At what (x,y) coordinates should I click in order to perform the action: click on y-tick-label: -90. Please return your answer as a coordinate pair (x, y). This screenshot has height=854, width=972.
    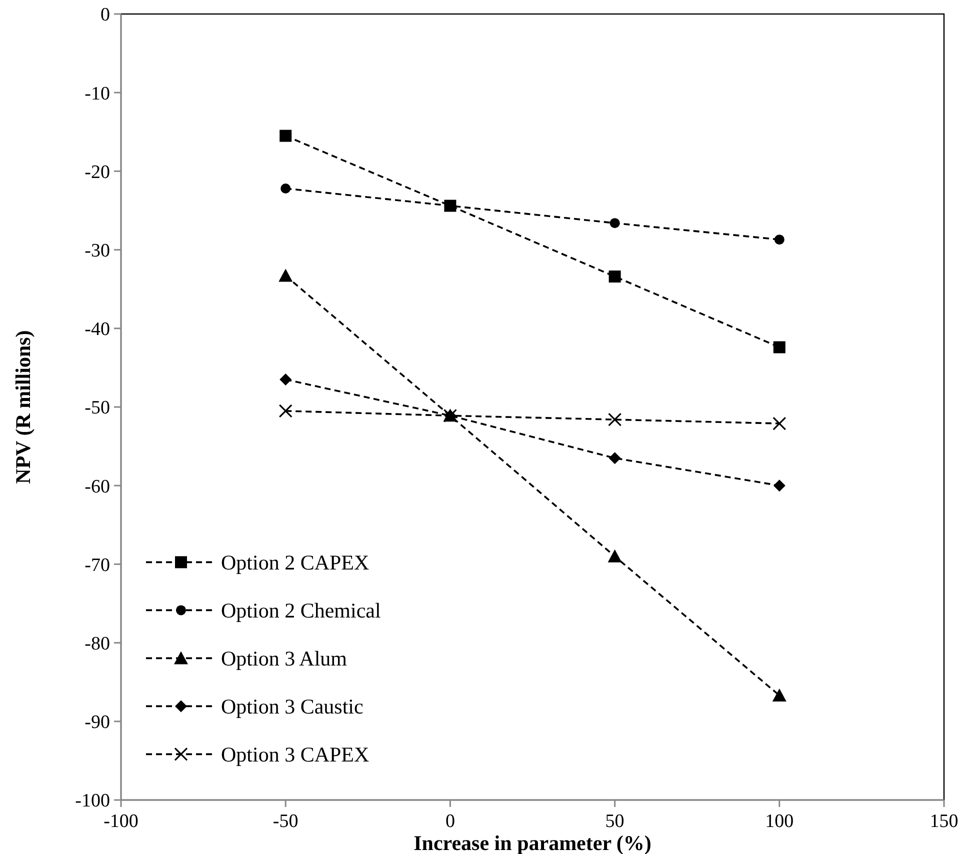
    Looking at the image, I should click on (97, 723).